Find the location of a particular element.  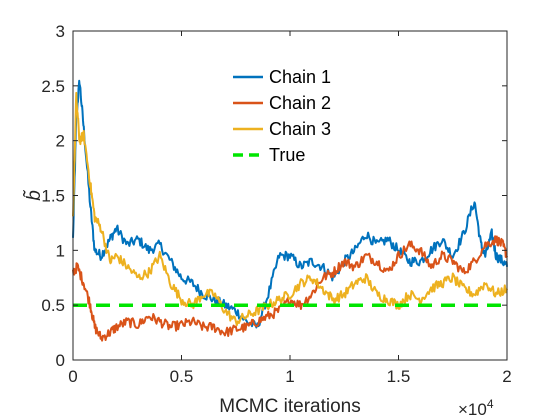

legend-label: Chain 1 is located at coordinates (300, 77).